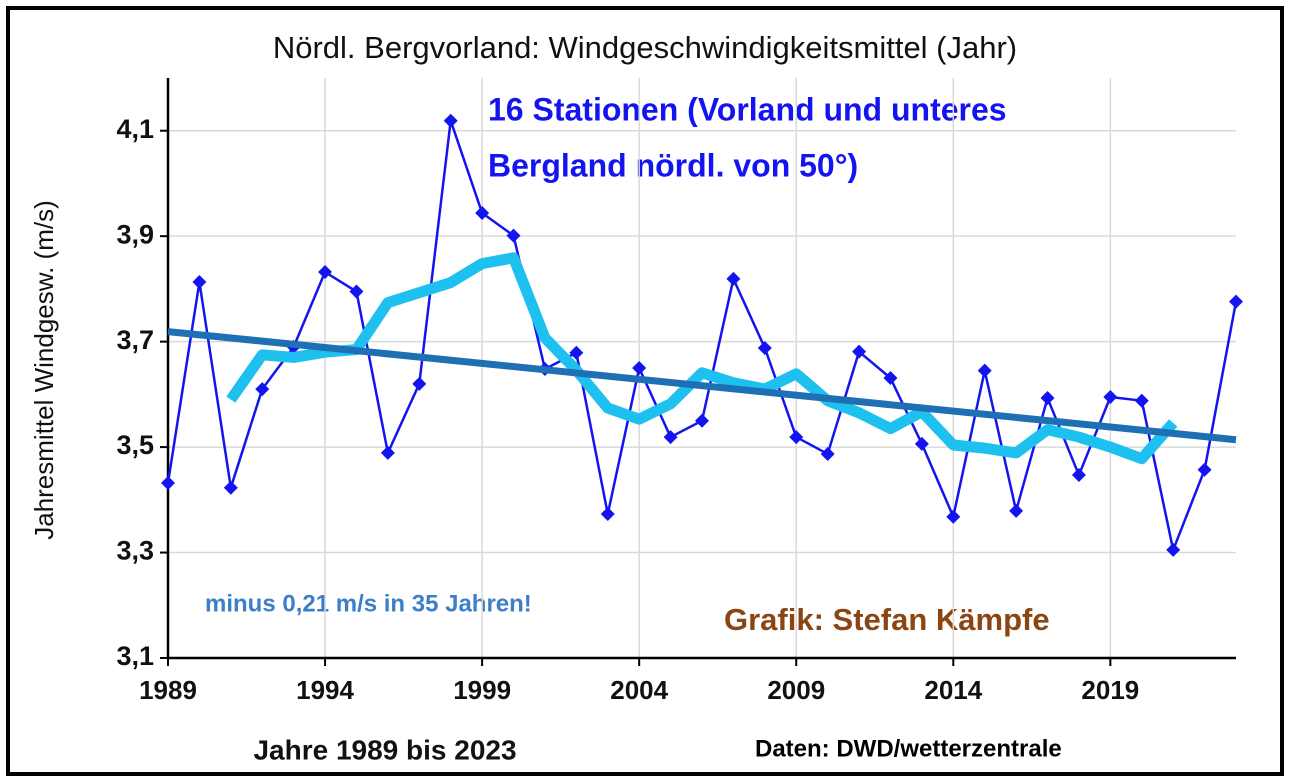 This screenshot has height=782, width=1290. What do you see at coordinates (384, 749) in the screenshot?
I see `x-axis-label: Jahre 1989 bis 2023` at bounding box center [384, 749].